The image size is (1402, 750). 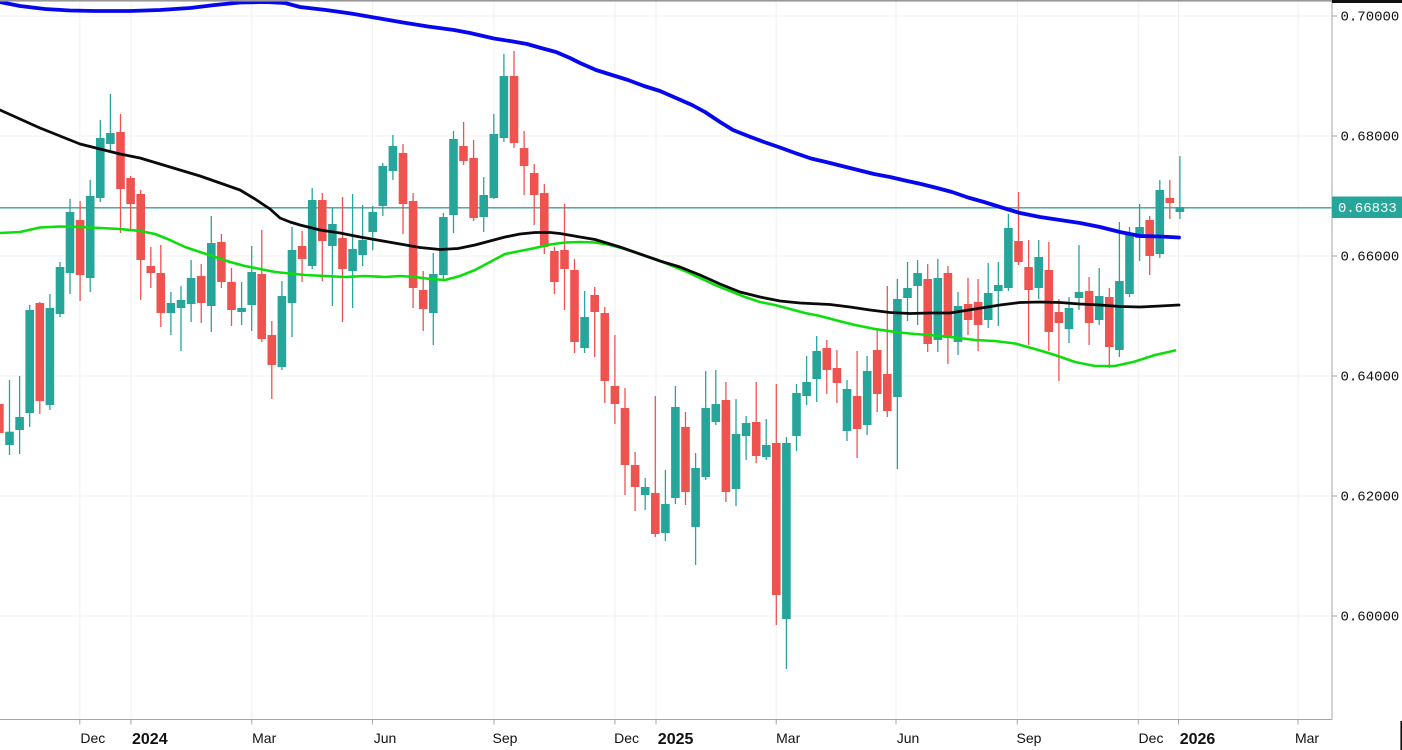 What do you see at coordinates (676, 739) in the screenshot?
I see `svg-text: 2025` at bounding box center [676, 739].